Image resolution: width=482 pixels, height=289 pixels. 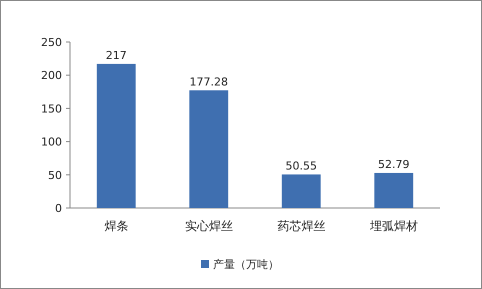 What do you see at coordinates (301, 226) in the screenshot?
I see `x-tick-label: 药芯焊丝` at bounding box center [301, 226].